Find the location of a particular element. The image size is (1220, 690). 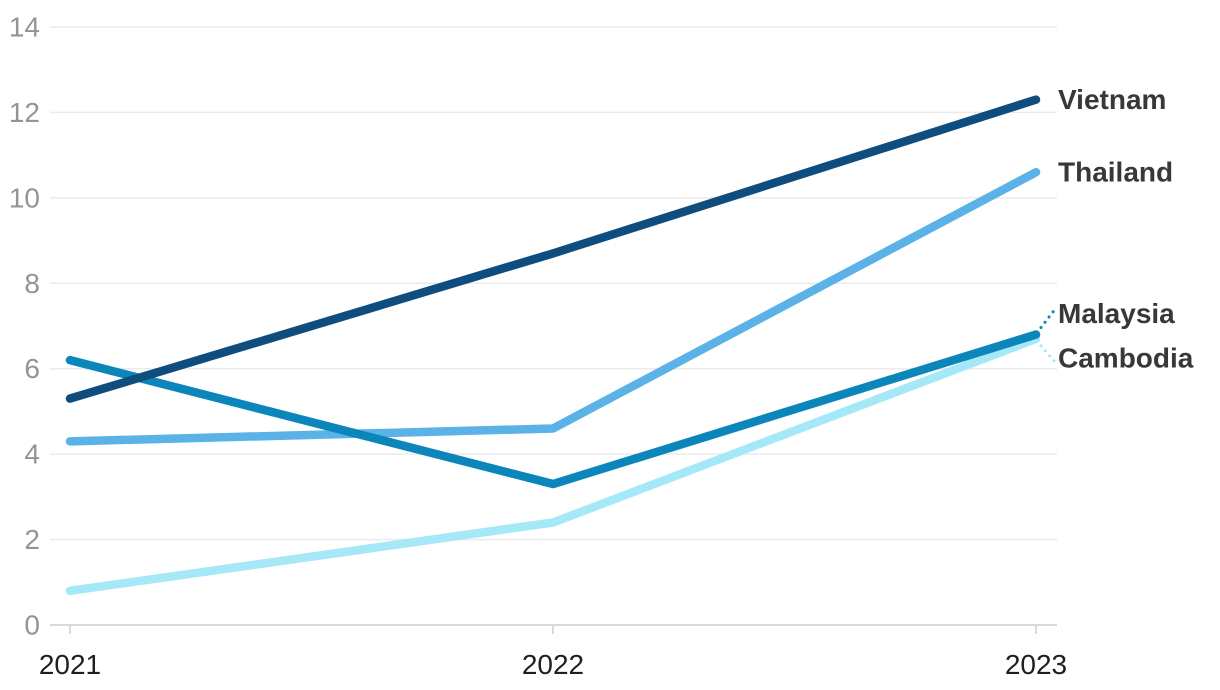

leader-line-malaysia is located at coordinates (1047, 319).